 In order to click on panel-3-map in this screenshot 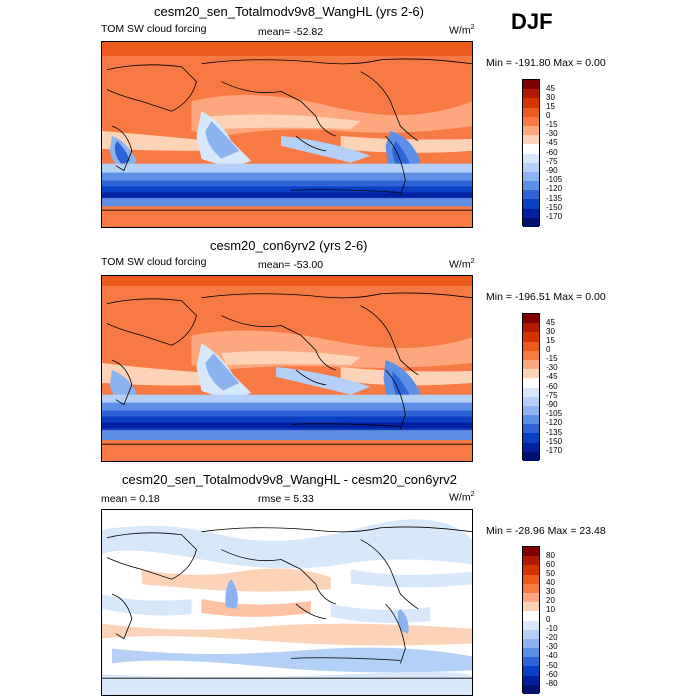, I will do `click(287, 602)`.